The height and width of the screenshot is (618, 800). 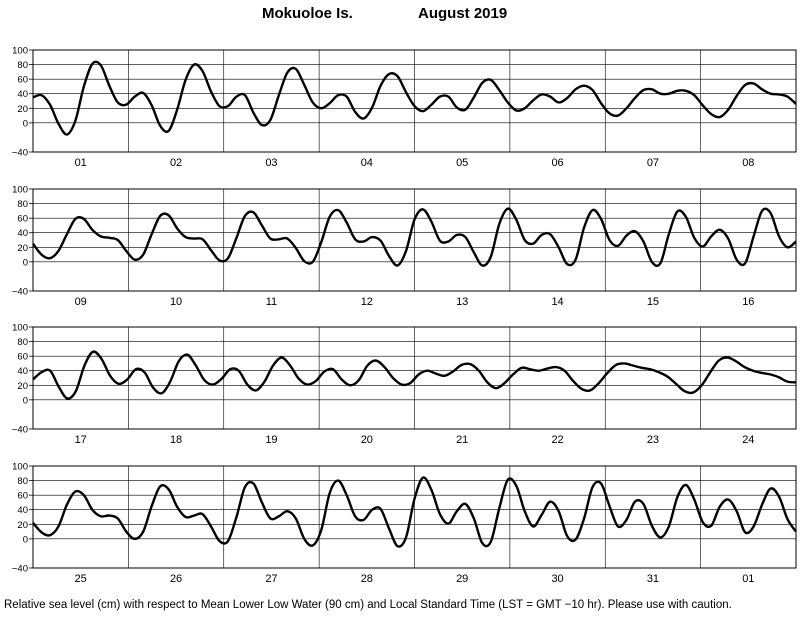 What do you see at coordinates (367, 440) in the screenshot?
I see `day-label: 20` at bounding box center [367, 440].